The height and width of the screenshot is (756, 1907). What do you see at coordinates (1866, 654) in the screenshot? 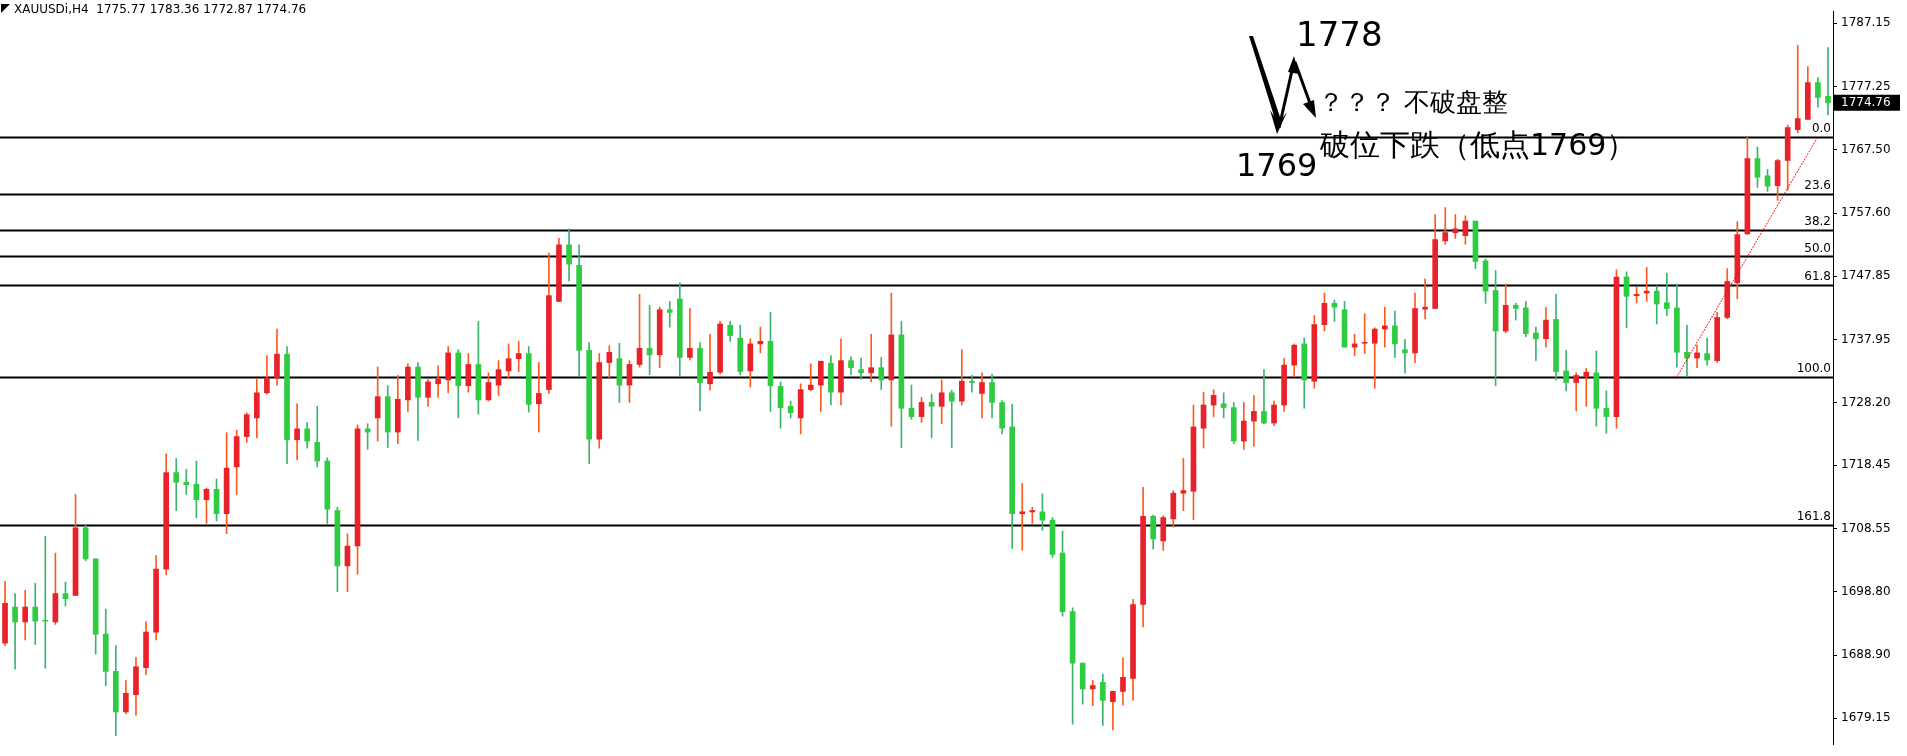
I see `y-tick-label: 1688.90` at bounding box center [1866, 654].